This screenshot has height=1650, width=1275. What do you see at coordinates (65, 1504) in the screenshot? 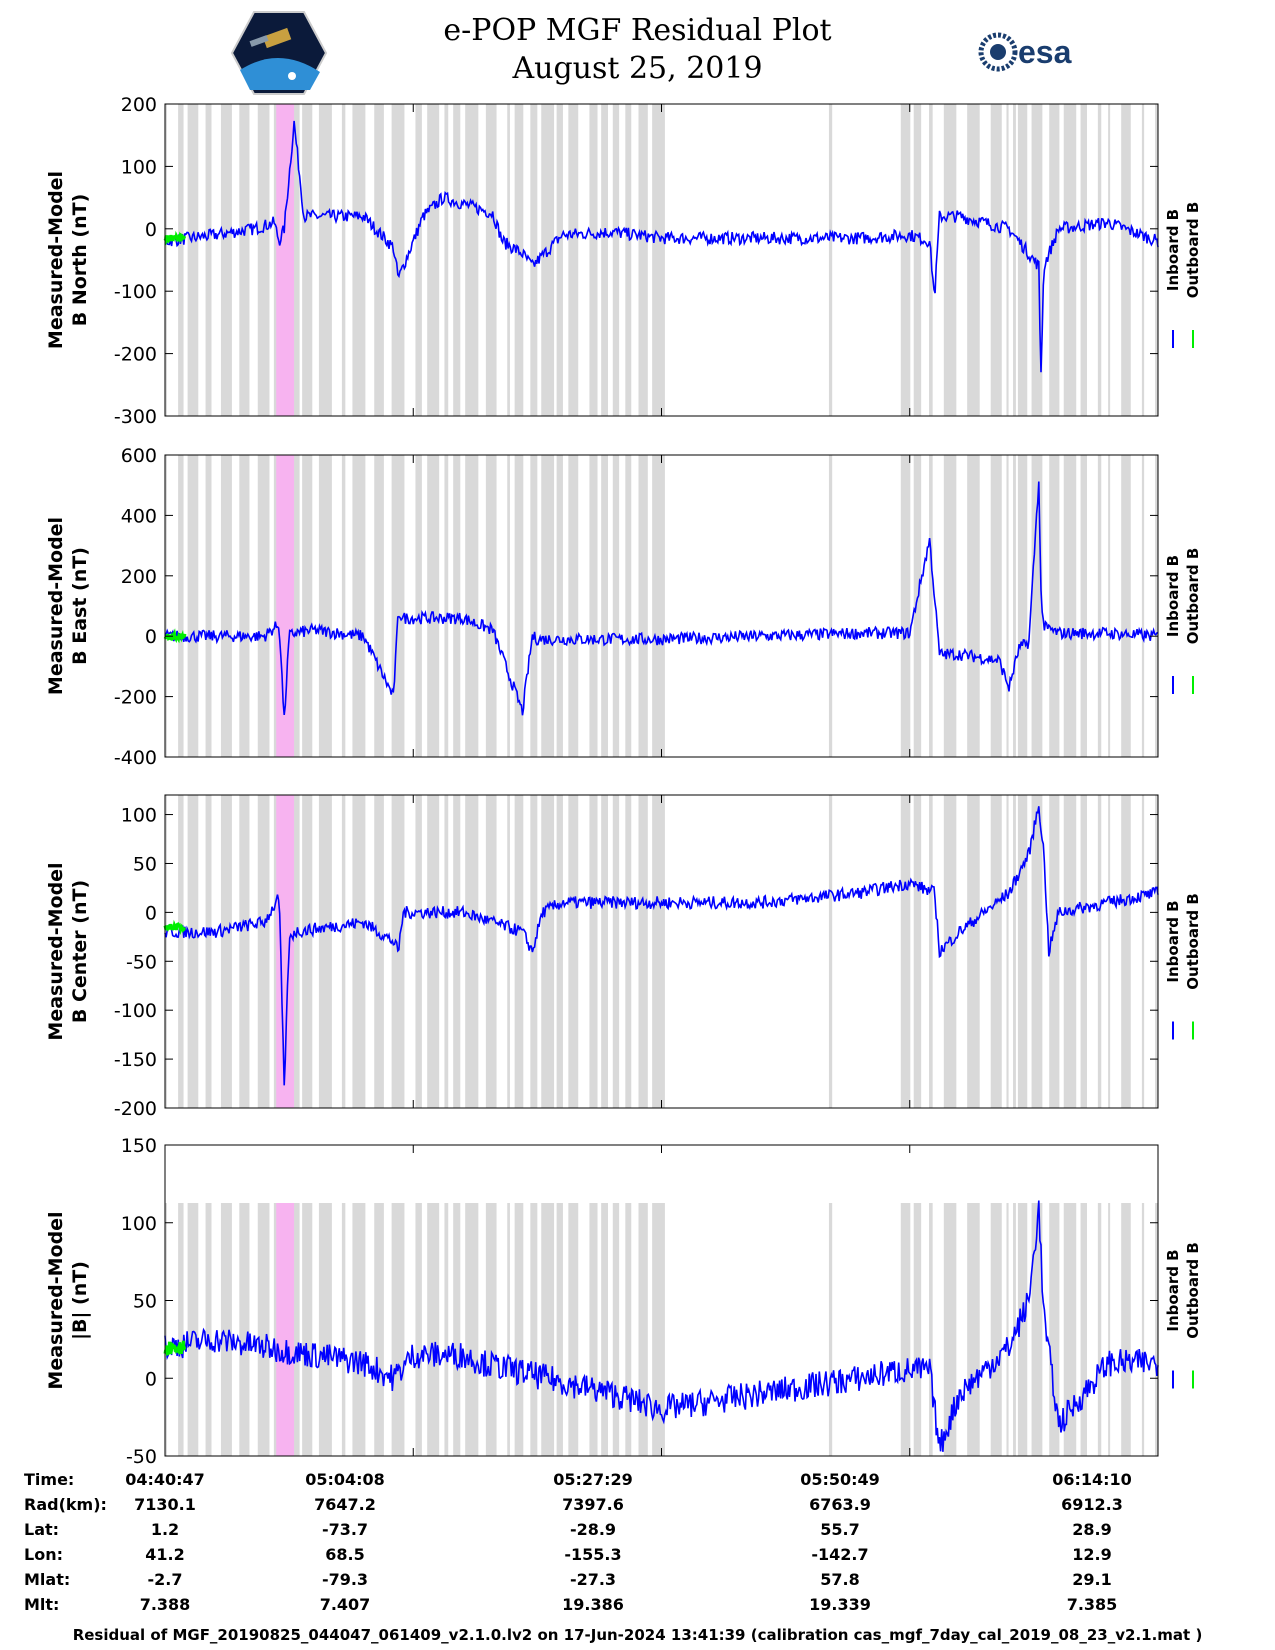
I see `info-row-label: Rad(km):` at bounding box center [65, 1504].